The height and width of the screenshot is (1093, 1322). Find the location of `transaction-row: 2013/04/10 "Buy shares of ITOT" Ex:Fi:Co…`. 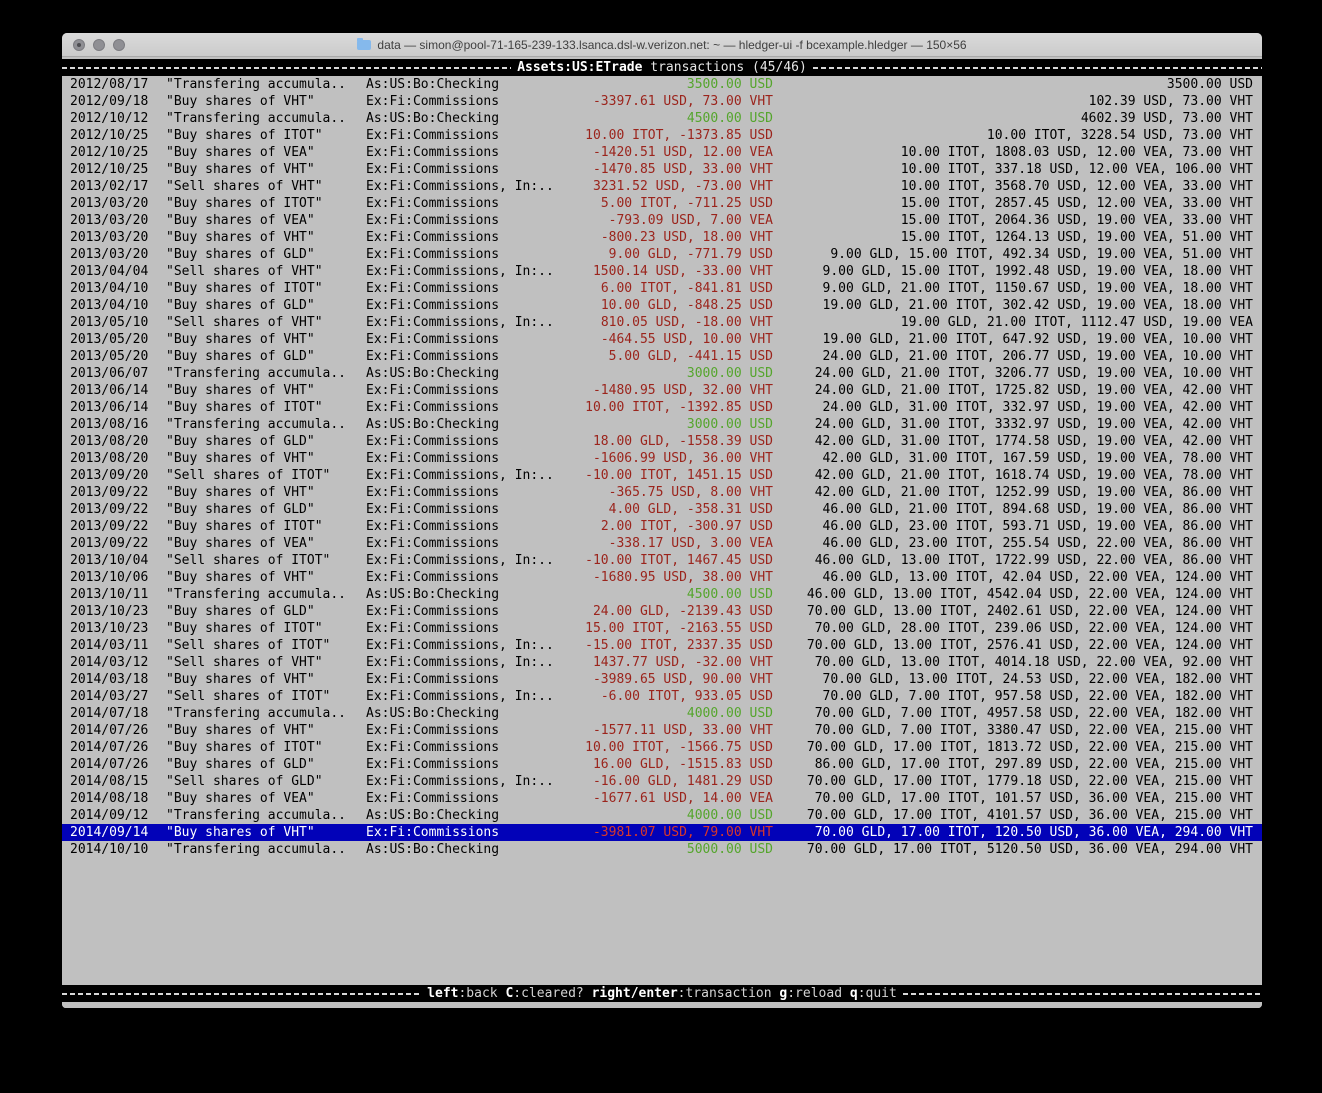

transaction-row: 2013/04/10 "Buy shares of ITOT" Ex:Fi:Co… is located at coordinates (662, 288).